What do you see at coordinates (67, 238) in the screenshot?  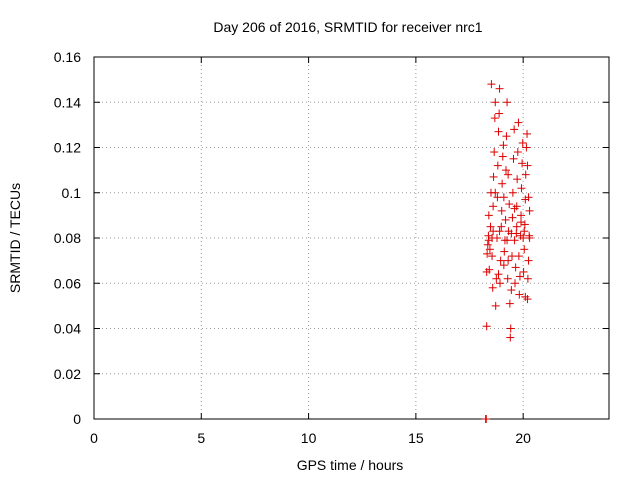 I see `y-tick-label: 0.08` at bounding box center [67, 238].